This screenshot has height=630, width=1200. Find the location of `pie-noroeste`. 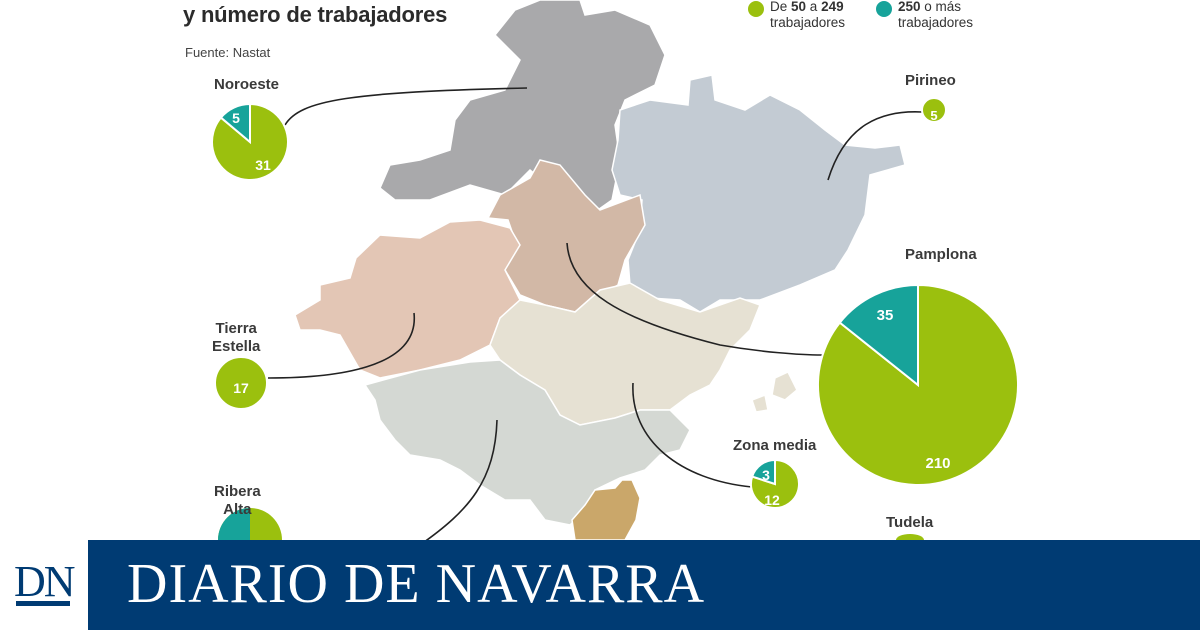

pie-noroeste is located at coordinates (250, 141).